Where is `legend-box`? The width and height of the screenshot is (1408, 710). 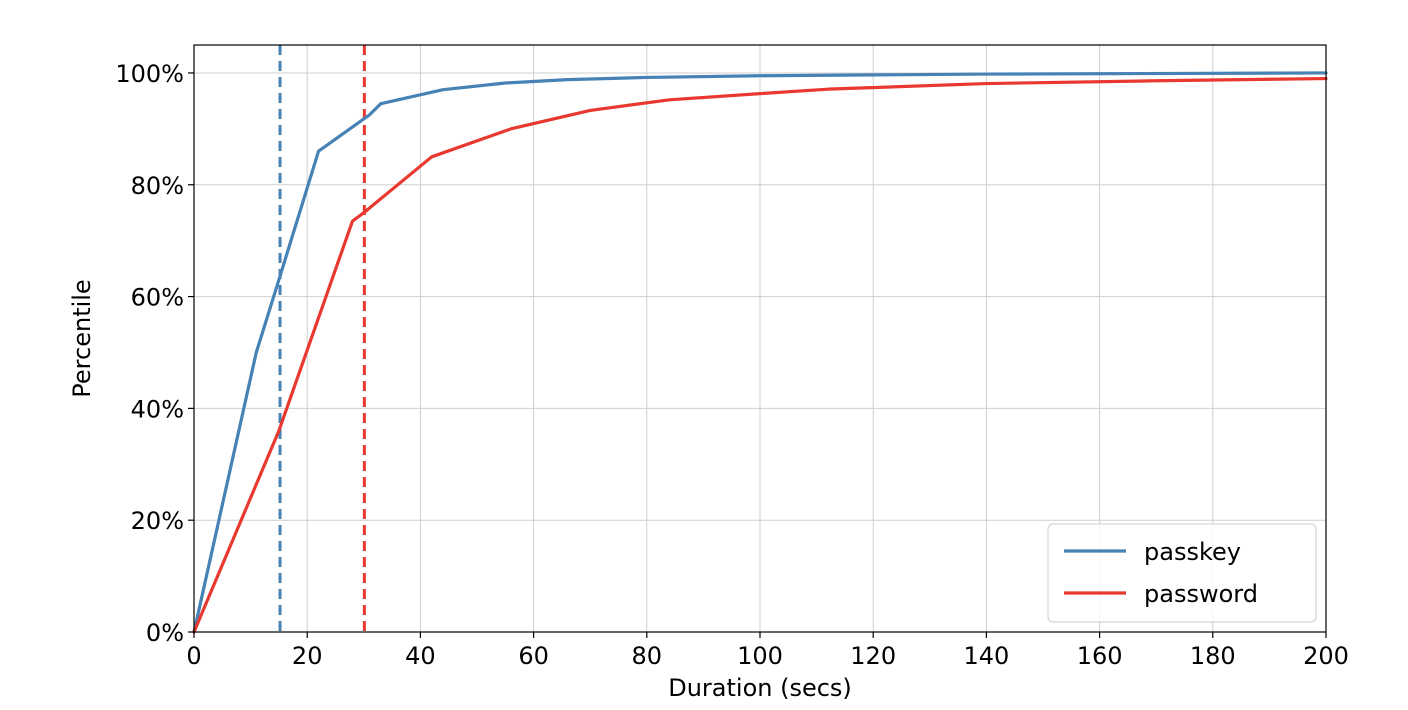 legend-box is located at coordinates (1182, 573).